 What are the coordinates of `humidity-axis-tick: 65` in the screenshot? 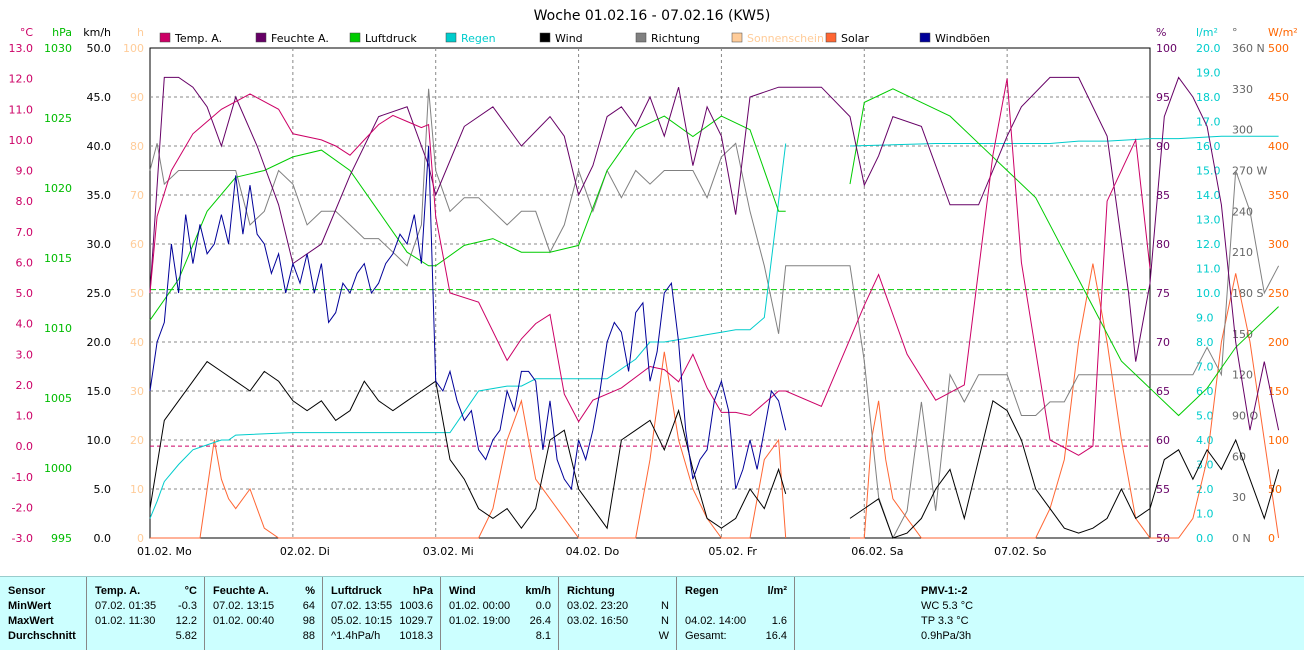 It's located at (1163, 391).